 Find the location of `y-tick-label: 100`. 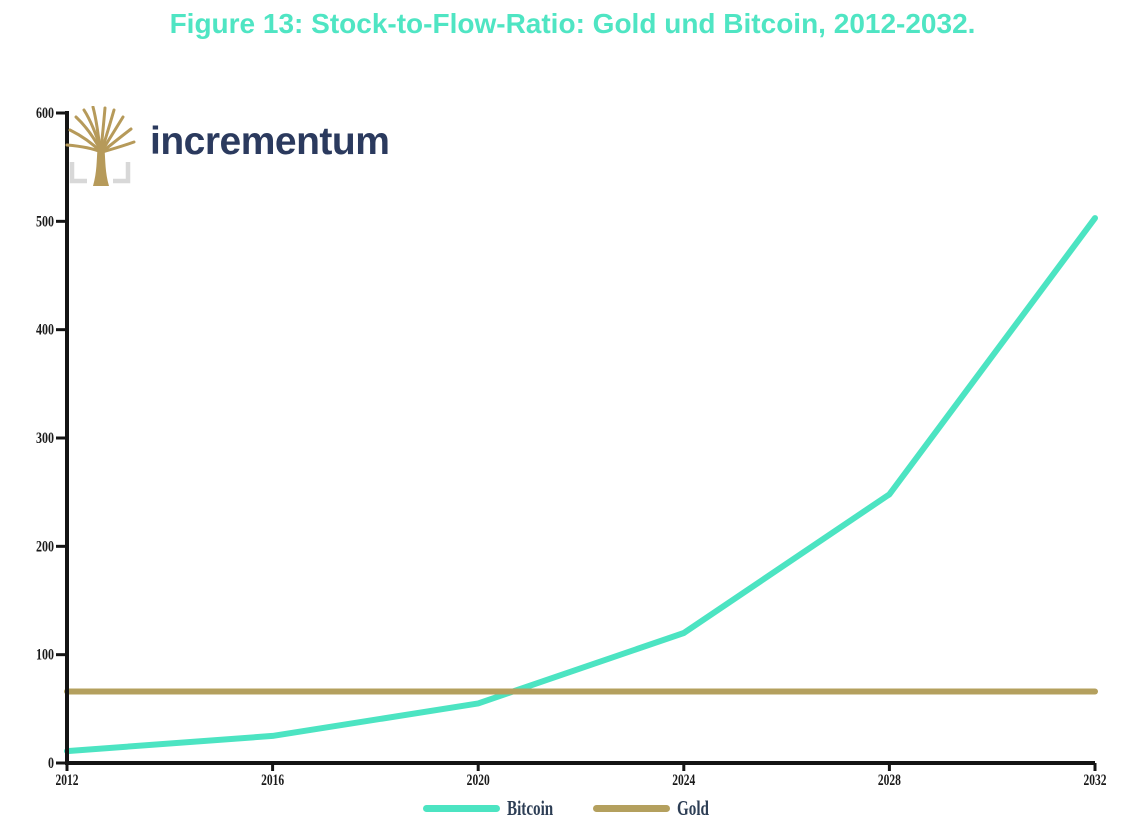

y-tick-label: 100 is located at coordinates (45, 655).